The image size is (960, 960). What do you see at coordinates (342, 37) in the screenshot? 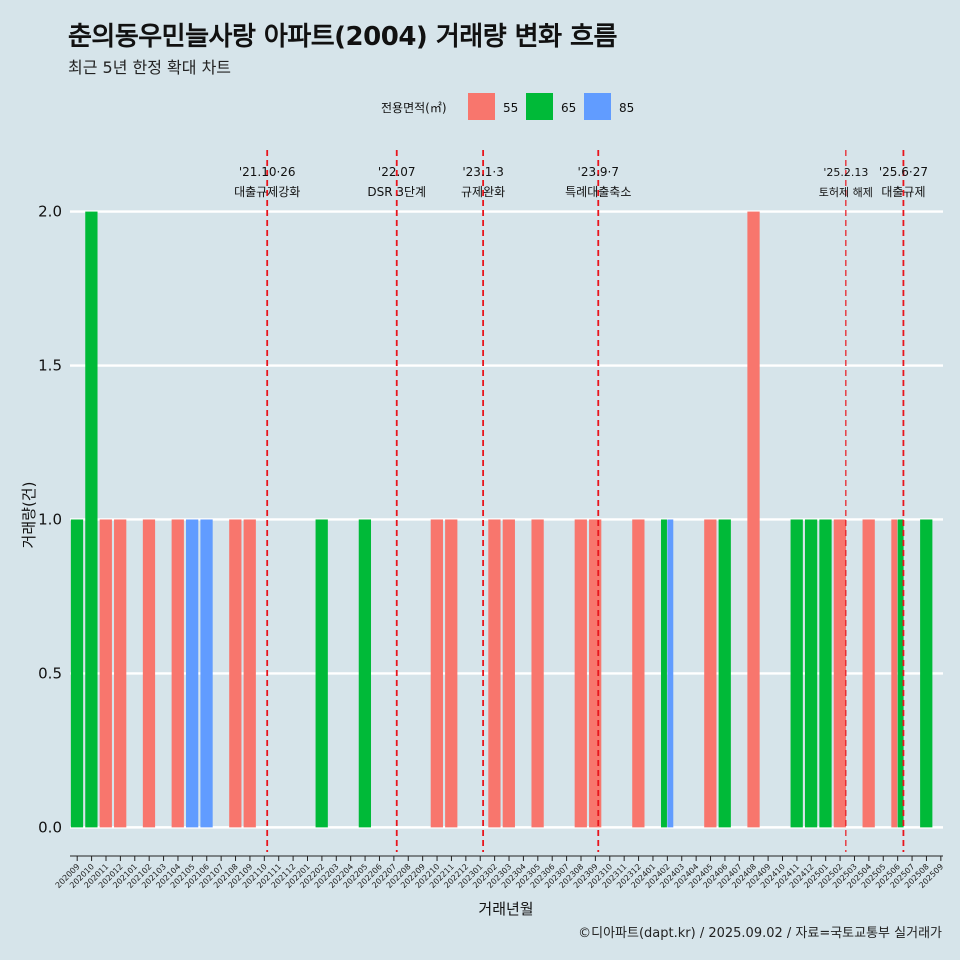
I see `chart-title: 춘의동우민늘사랑 아파트(2004) 거래량 변화 흐름` at bounding box center [342, 37].